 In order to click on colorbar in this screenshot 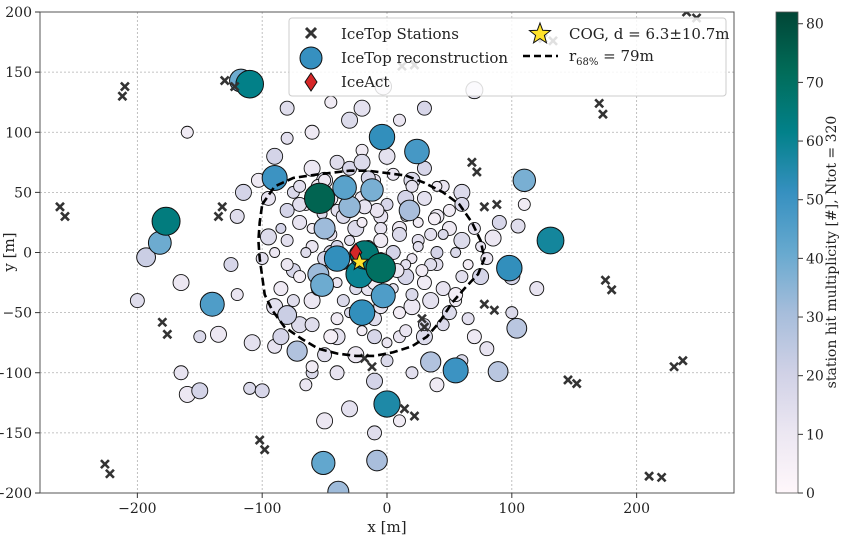, I will do `click(787, 252)`.